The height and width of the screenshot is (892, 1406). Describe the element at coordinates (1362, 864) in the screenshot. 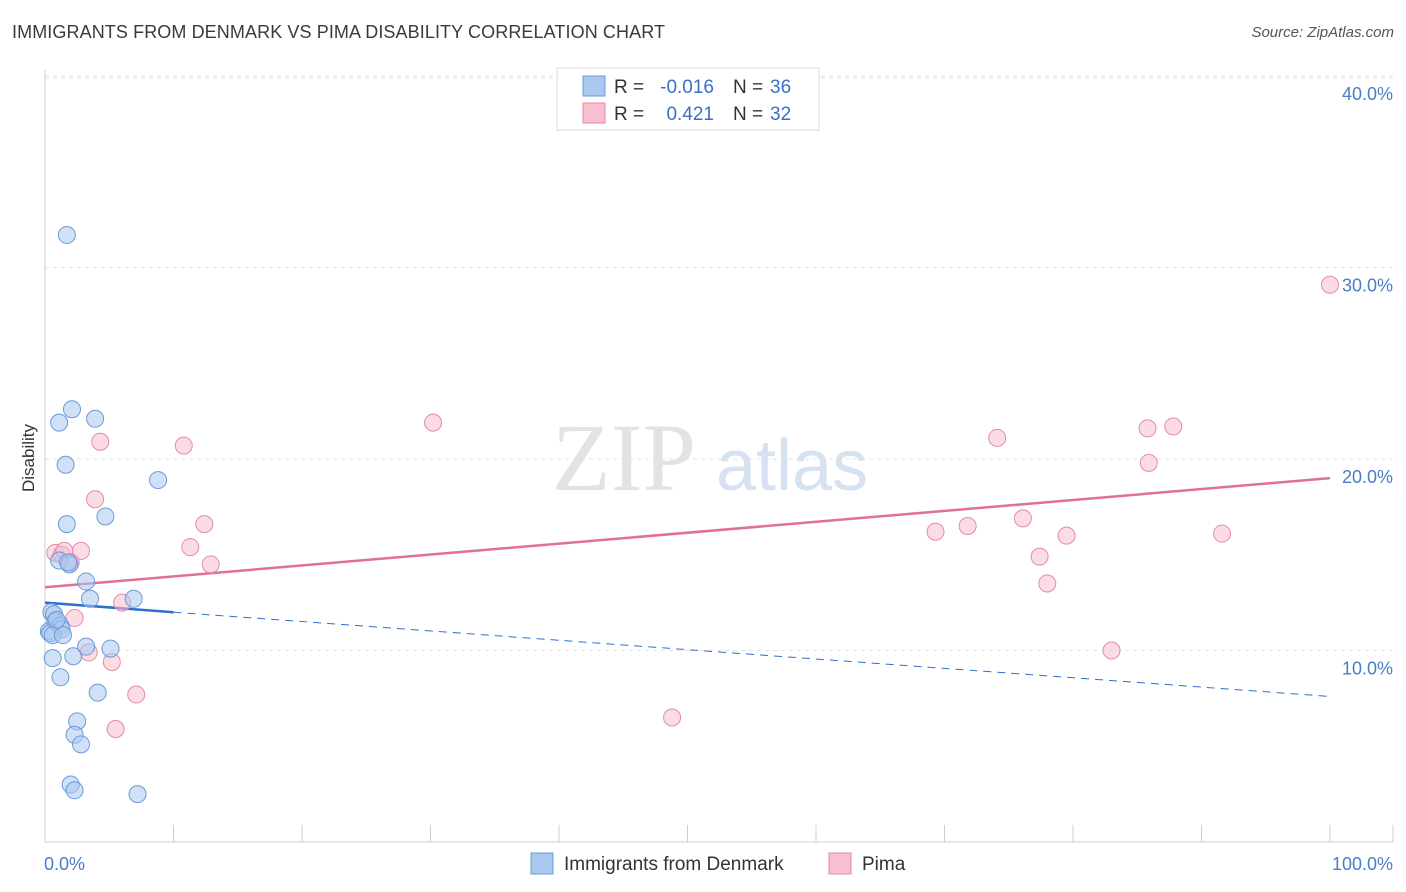

I see `x-tick-label-1: 100.0%` at that location.